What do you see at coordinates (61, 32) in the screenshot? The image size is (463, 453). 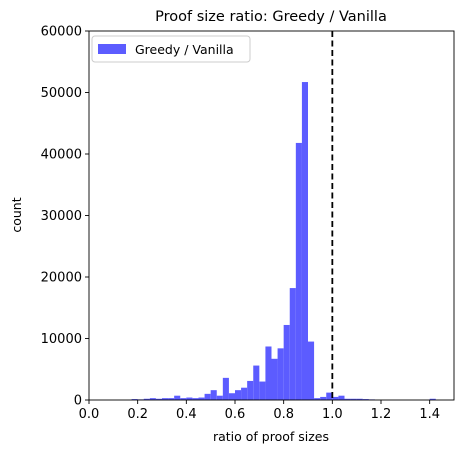 I see `y-tick-label-6: 60000` at bounding box center [61, 32].